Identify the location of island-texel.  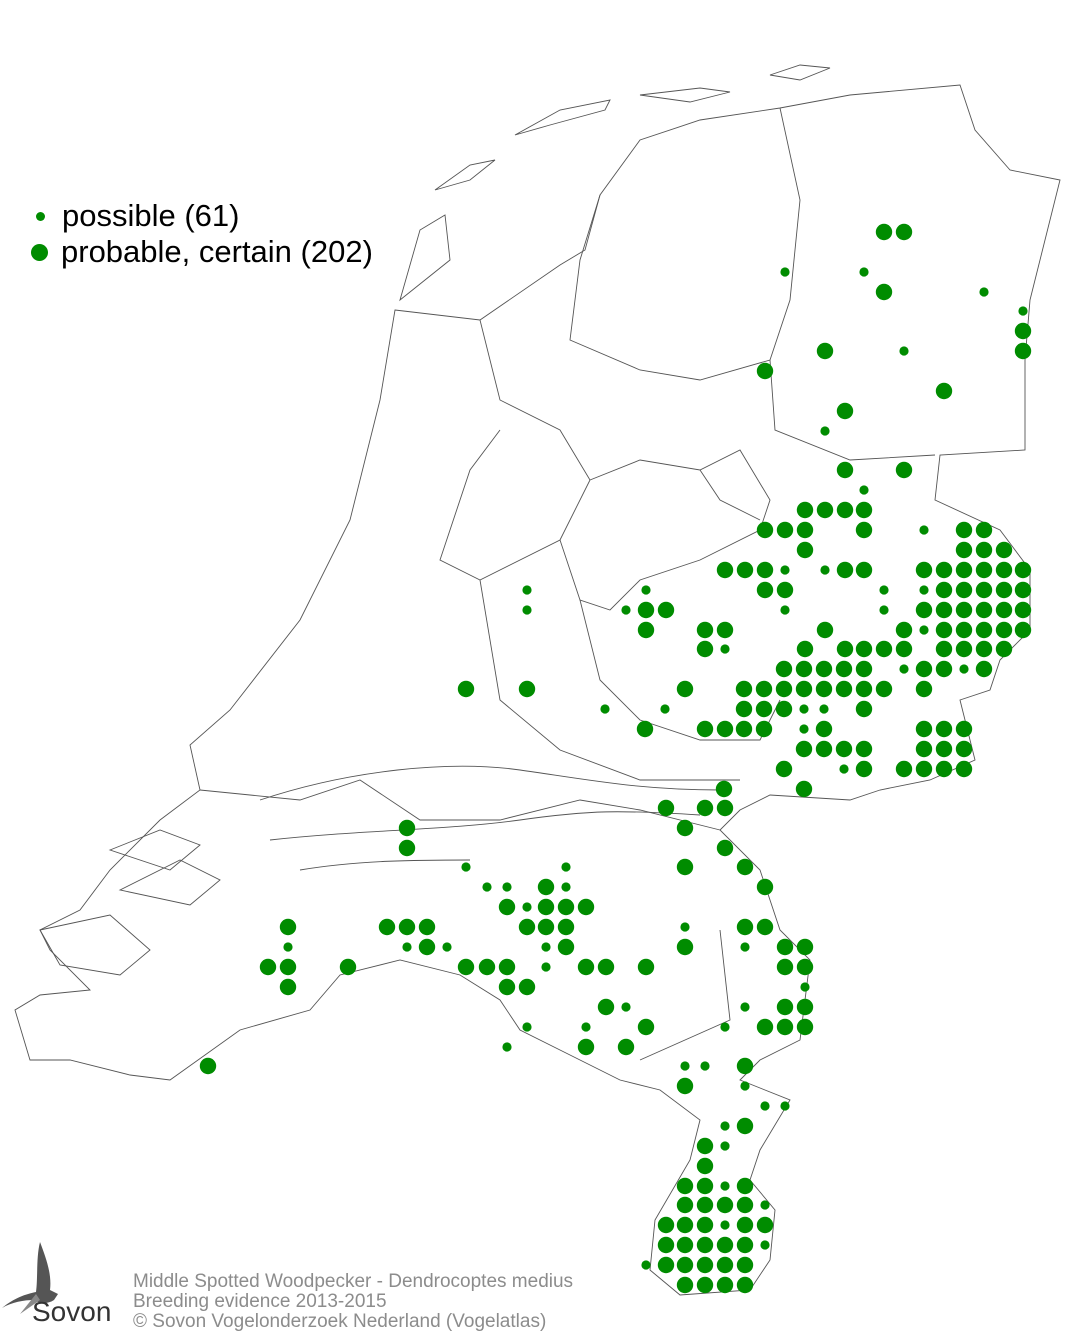
(425, 258).